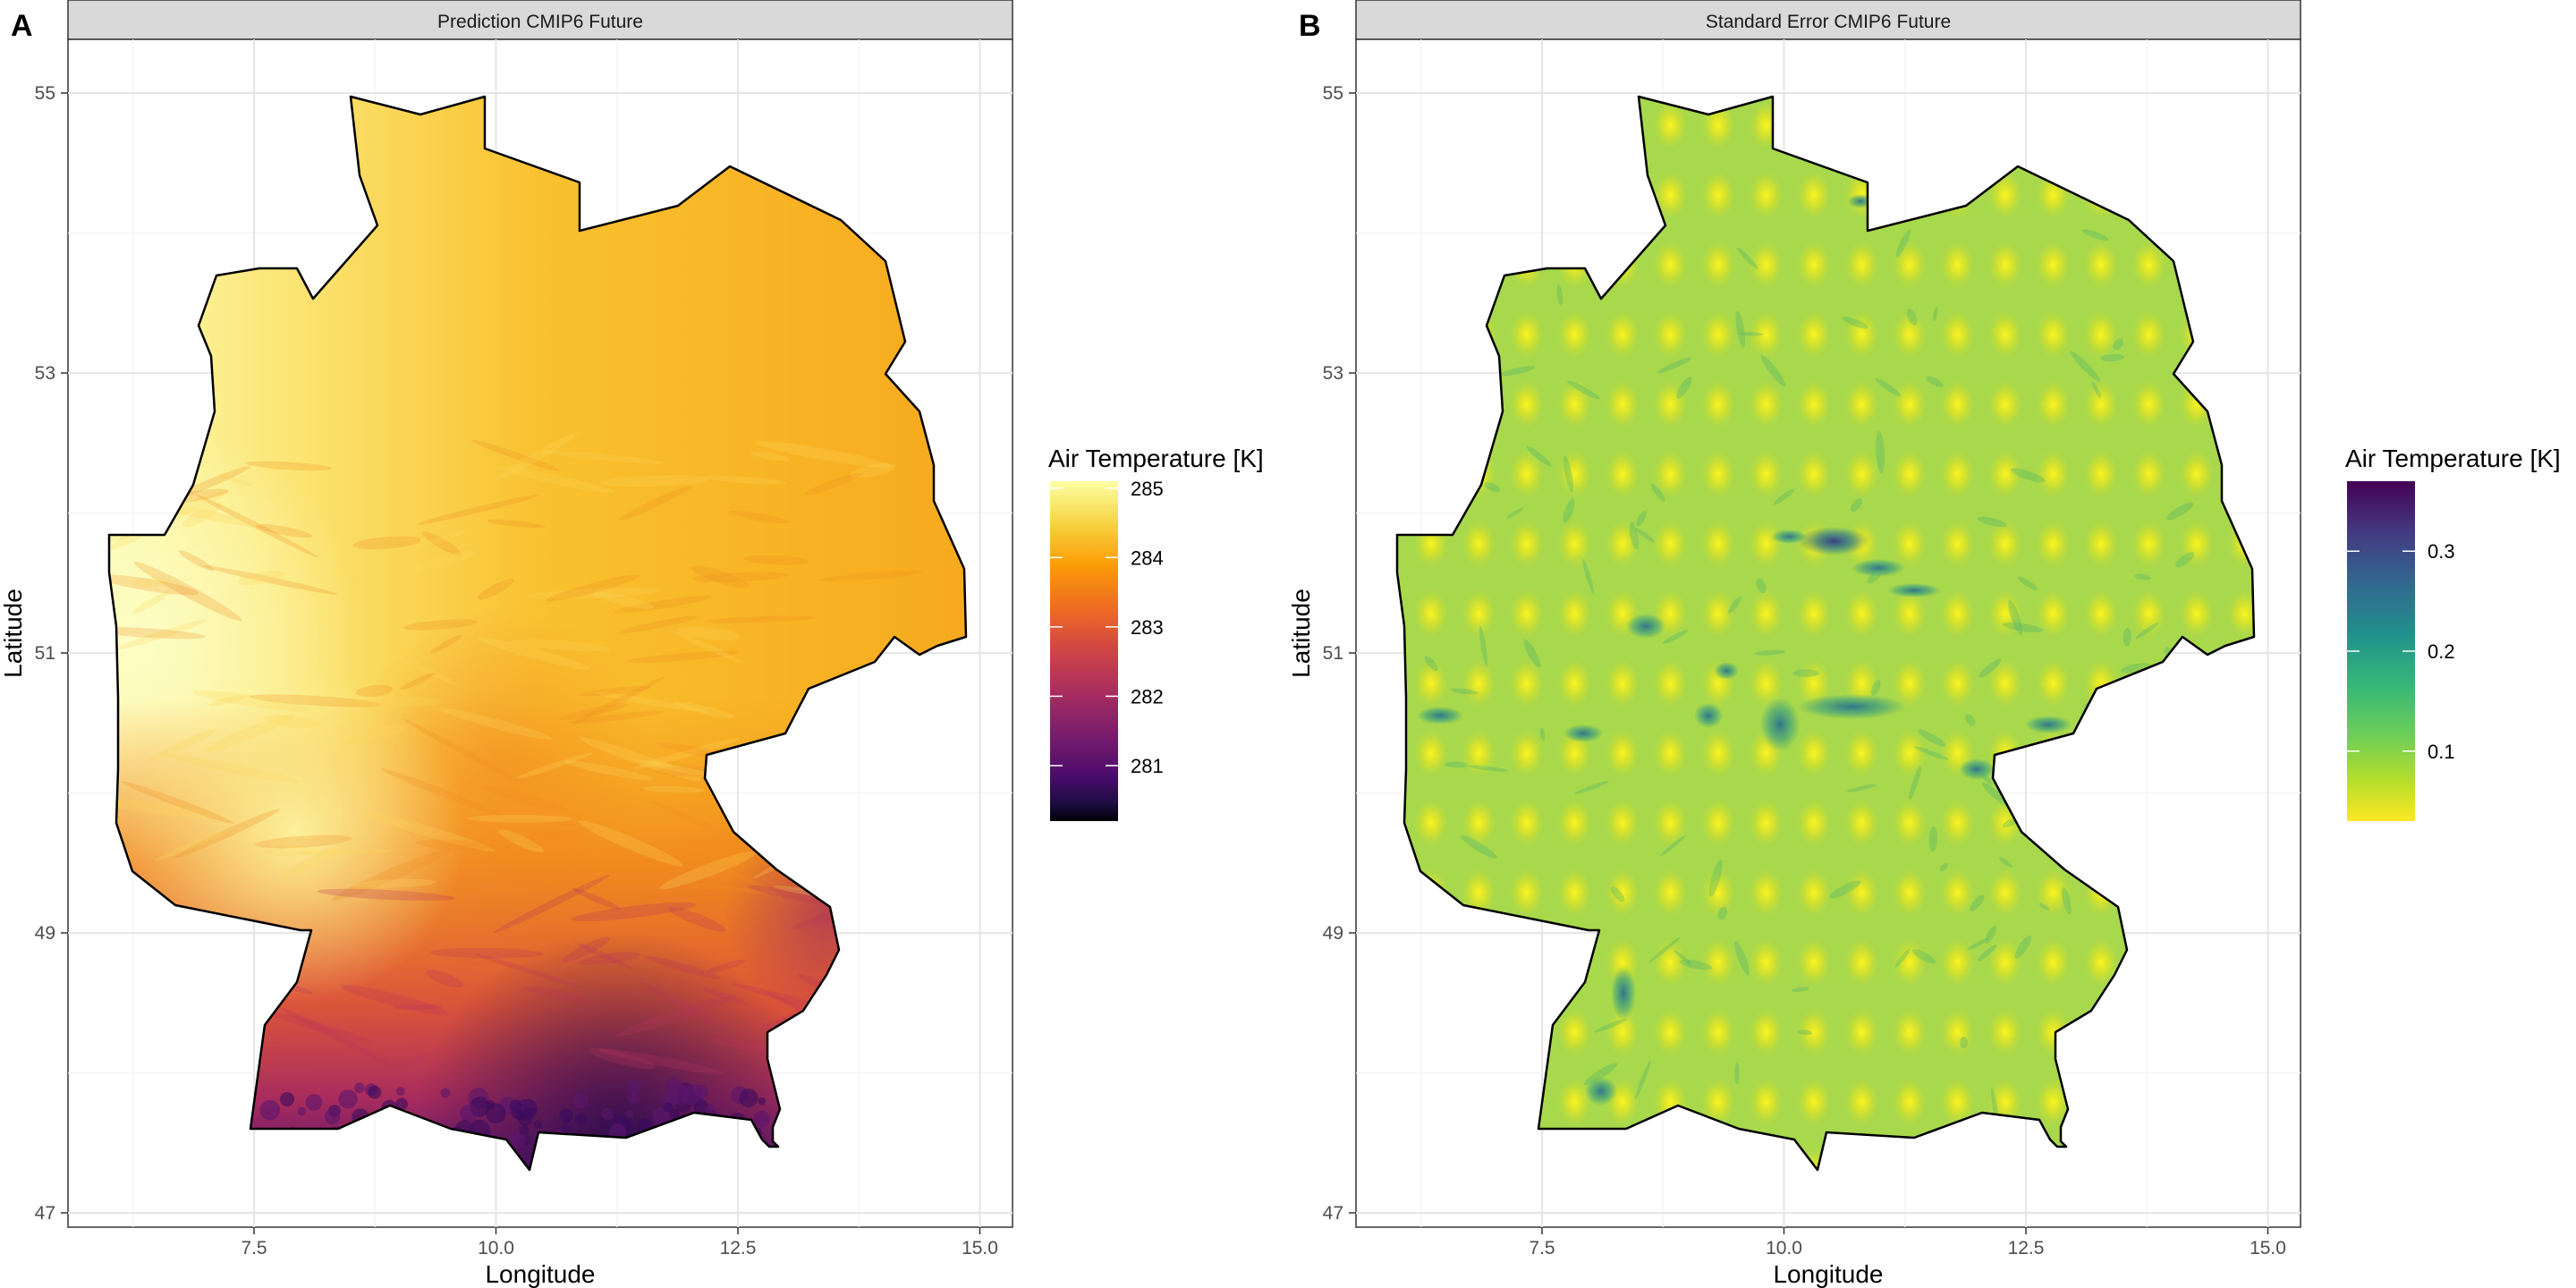  What do you see at coordinates (1310, 26) in the screenshot?
I see `panel-b-tag: B` at bounding box center [1310, 26].